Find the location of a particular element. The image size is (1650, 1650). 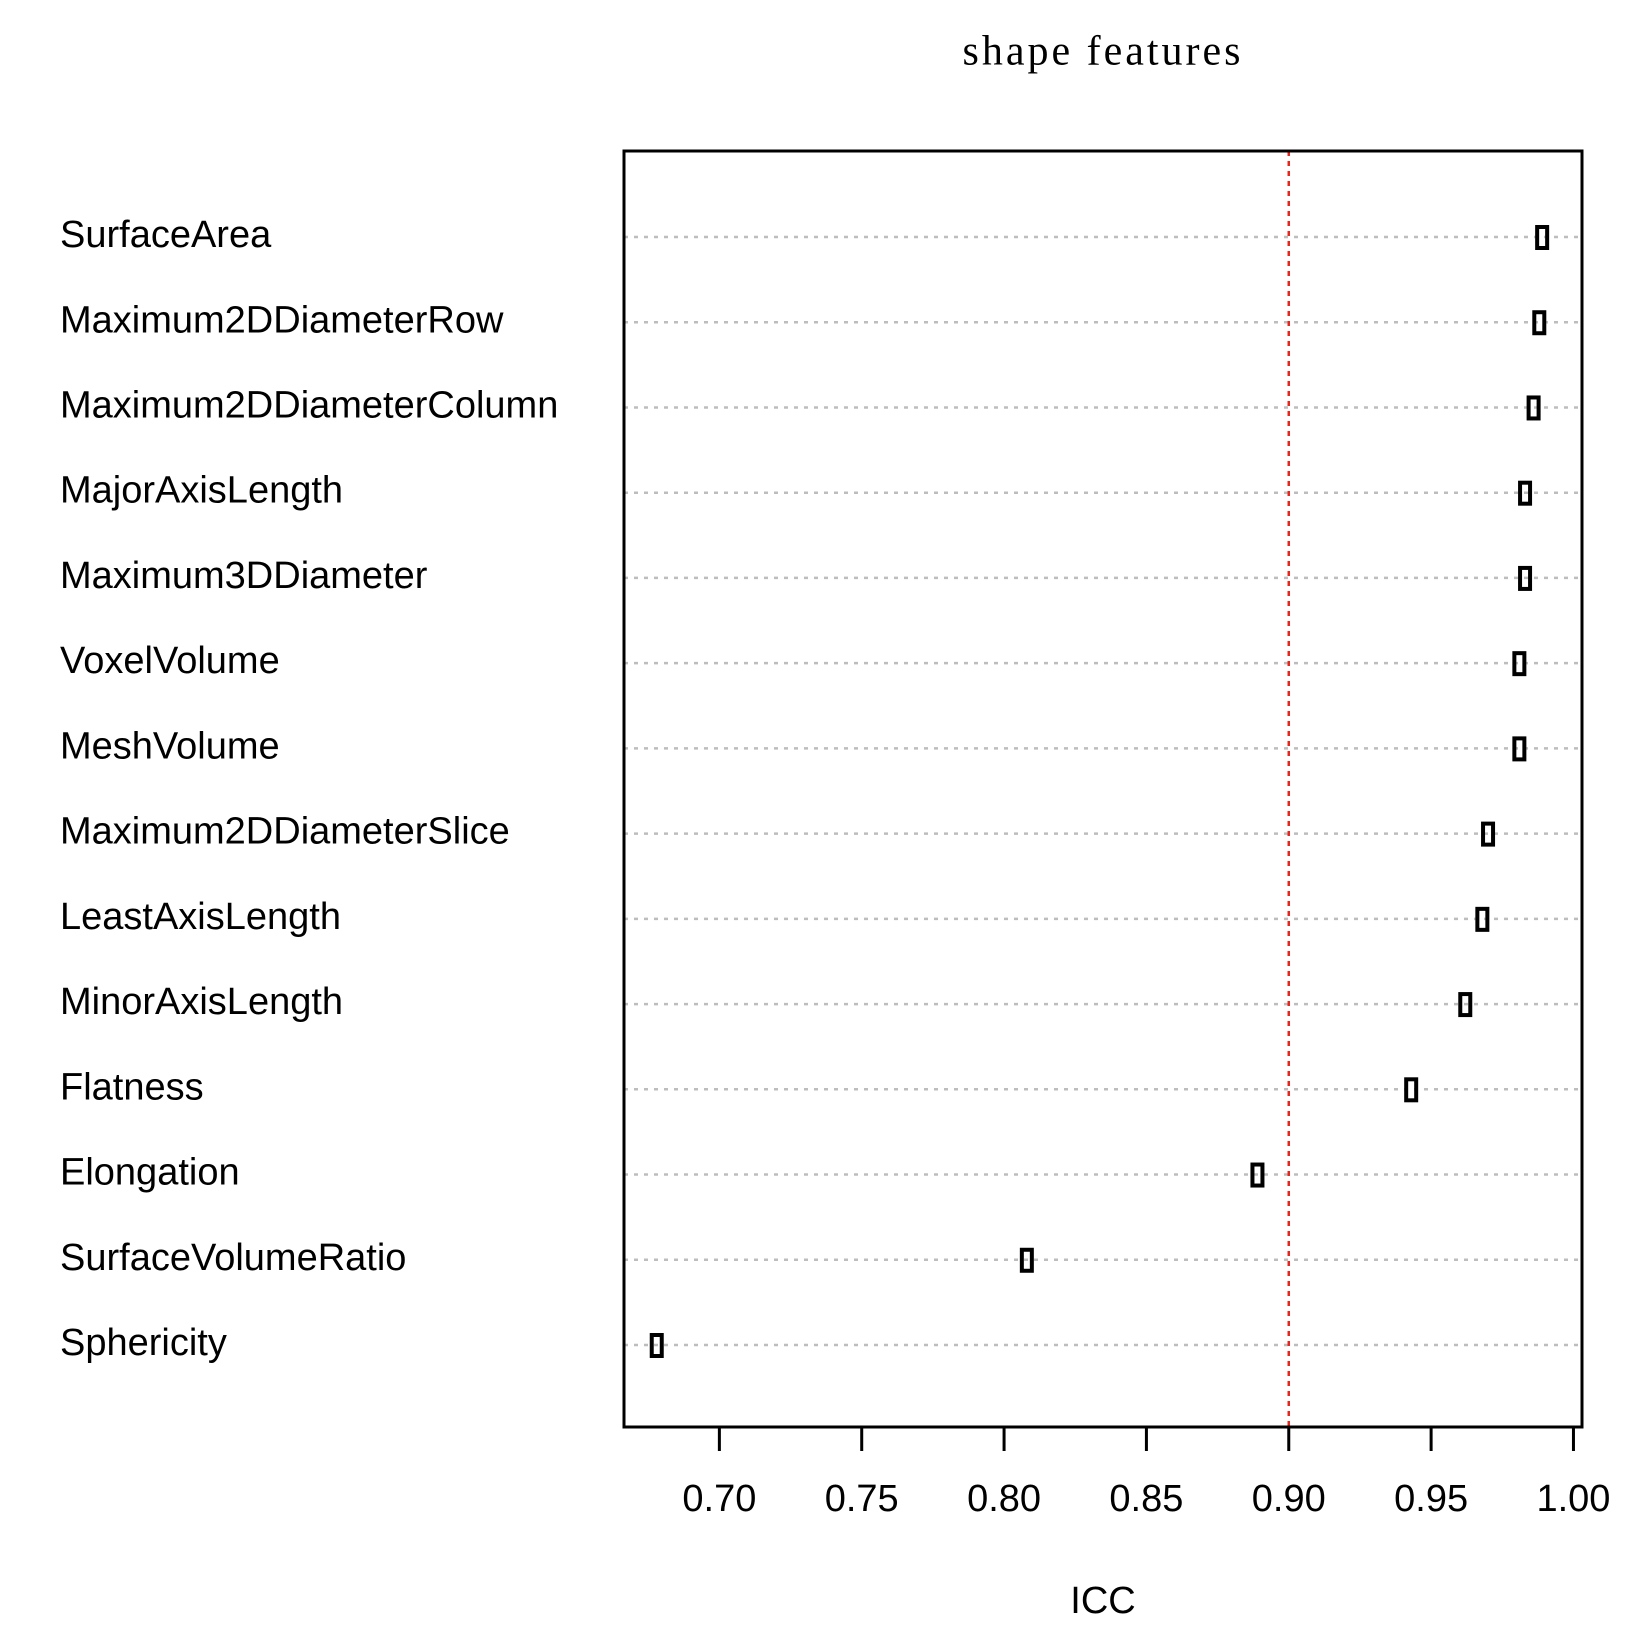

category-label: Elongation is located at coordinates (150, 1173).